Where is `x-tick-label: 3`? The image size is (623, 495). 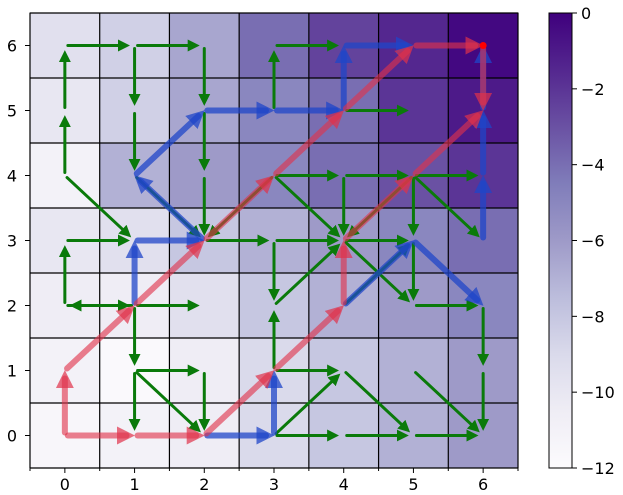 x-tick-label: 3 is located at coordinates (274, 484).